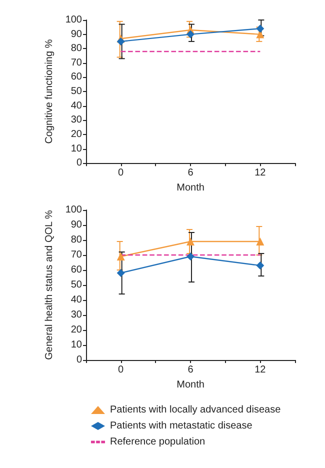  I want to click on y-axis-title: General health status and QOL %, so click(49, 285).